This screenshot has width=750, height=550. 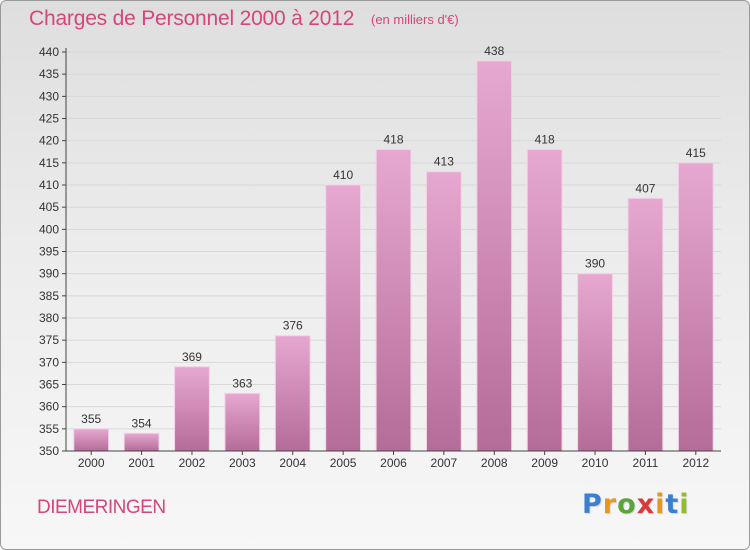 What do you see at coordinates (646, 504) in the screenshot?
I see `logo-letter: x` at bounding box center [646, 504].